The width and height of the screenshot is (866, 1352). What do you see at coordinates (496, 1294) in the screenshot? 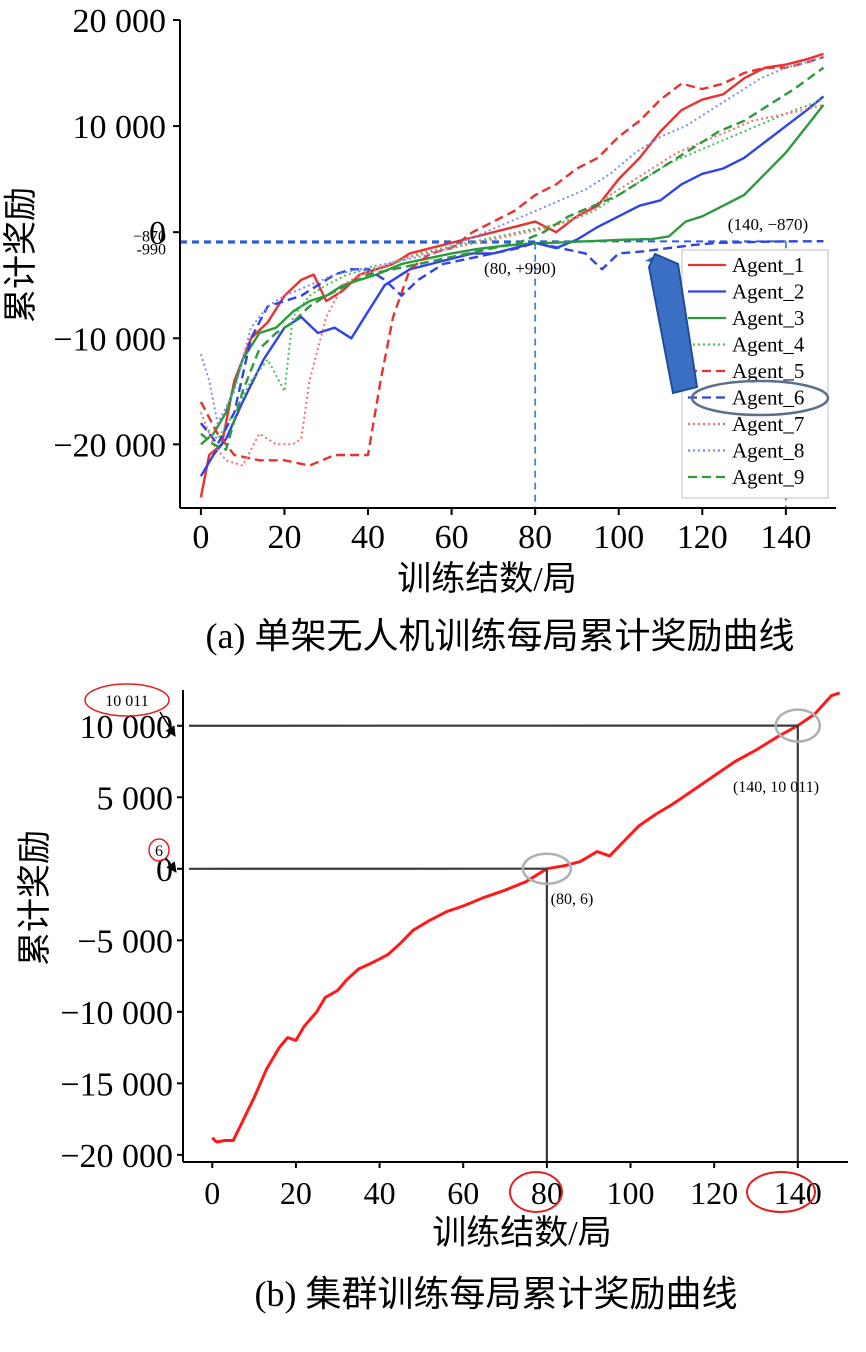
I see `caption-b: (b) 集群训练每局累计奖励曲线` at bounding box center [496, 1294].